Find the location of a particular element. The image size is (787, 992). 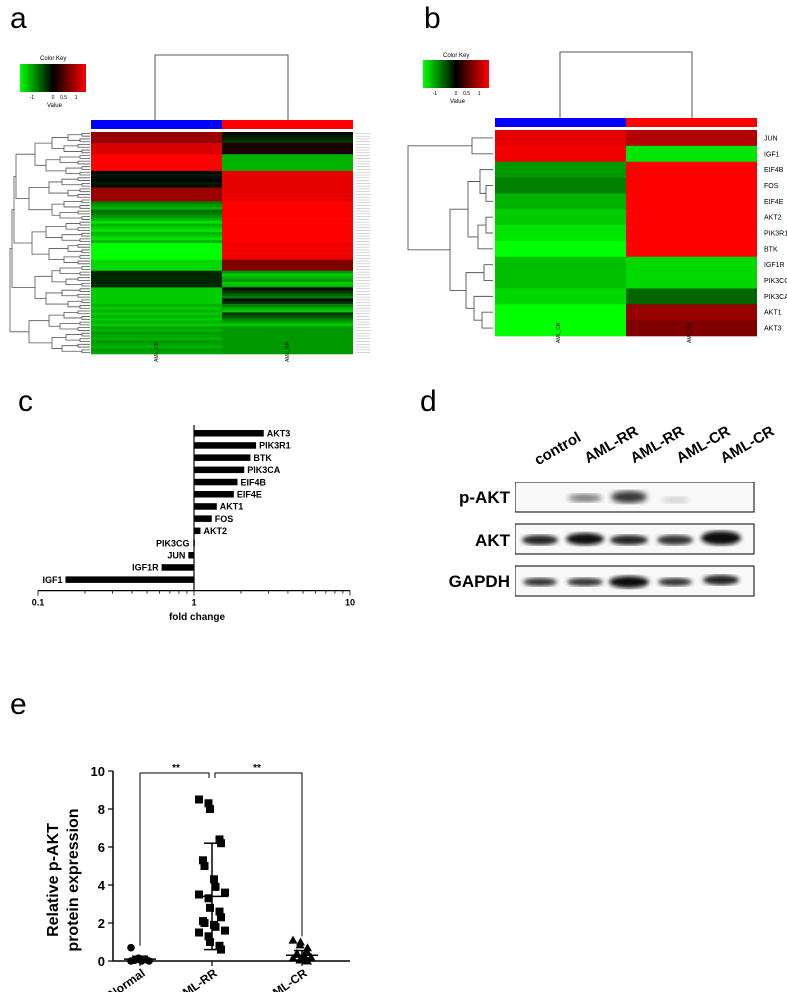

heatmap-b-key-label: Value is located at coordinates (458, 102).